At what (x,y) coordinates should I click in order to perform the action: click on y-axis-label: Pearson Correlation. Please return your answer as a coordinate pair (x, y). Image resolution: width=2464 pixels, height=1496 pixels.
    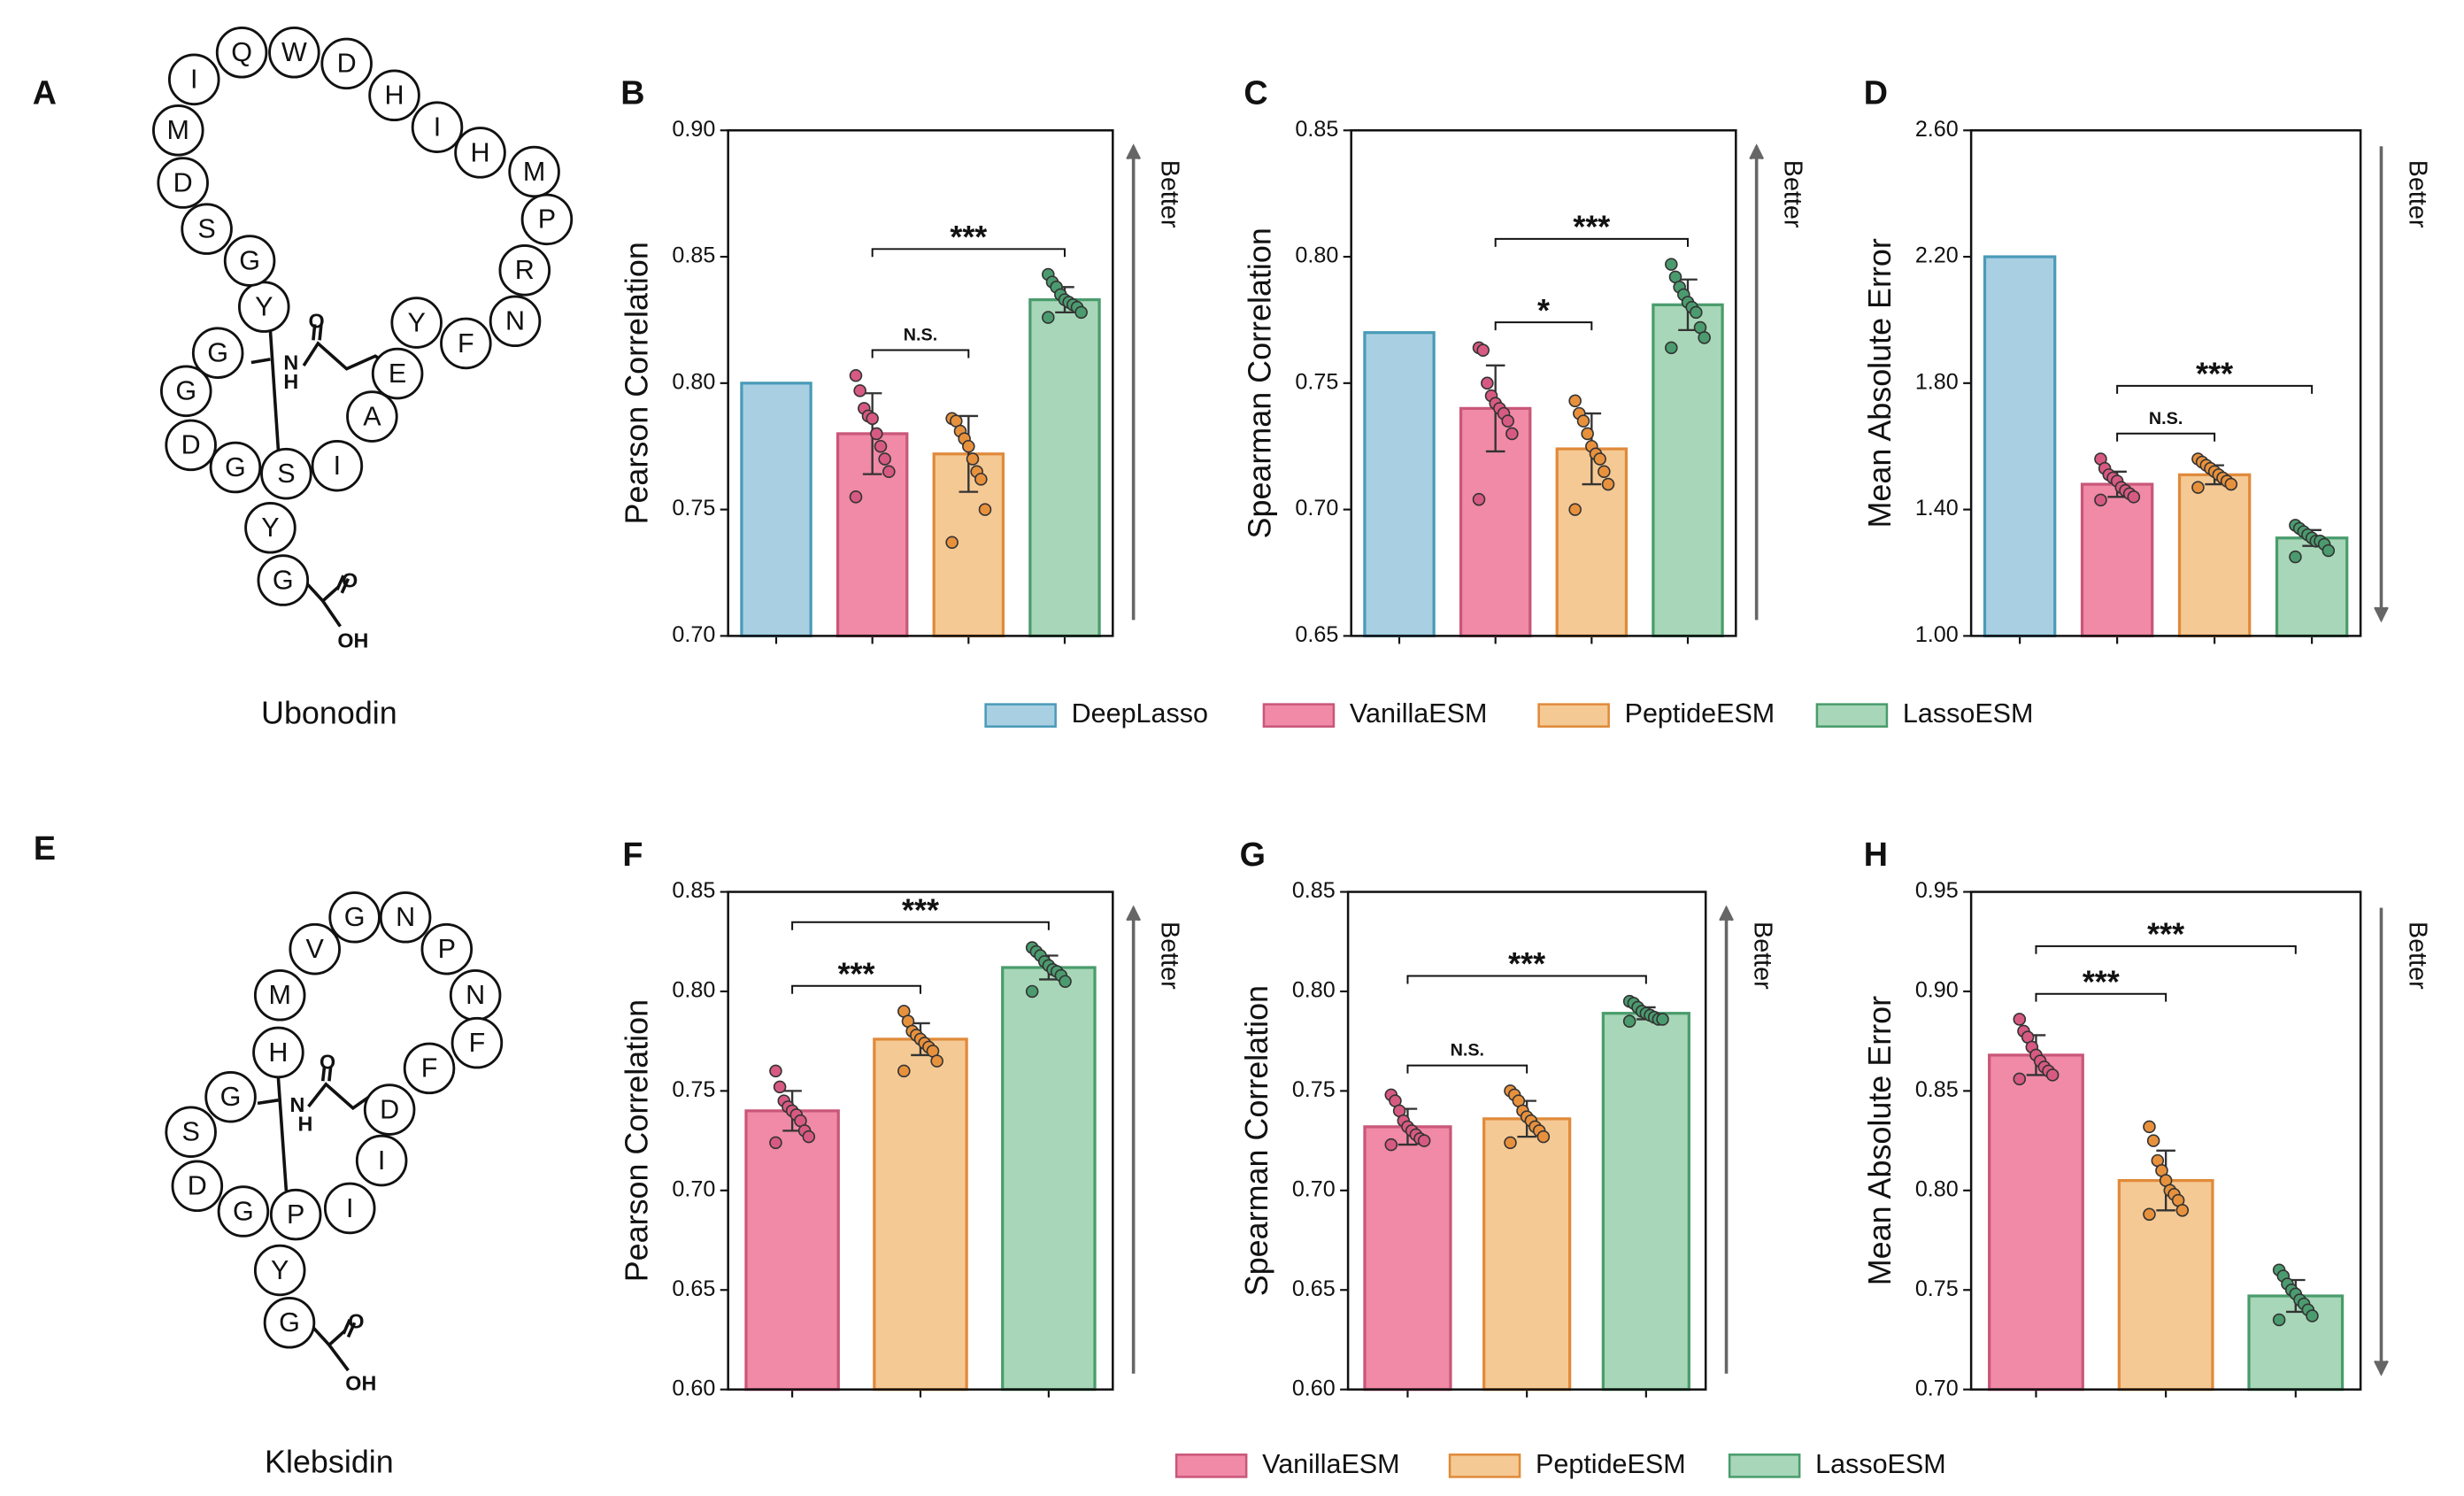
    Looking at the image, I should click on (637, 383).